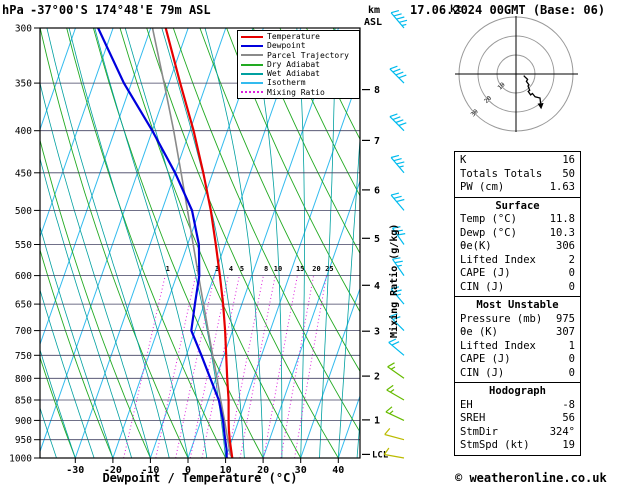 Image resolution: width=629 pixels, height=486 pixels. I want to click on legend-item: Dewpoint, so click(298, 45).